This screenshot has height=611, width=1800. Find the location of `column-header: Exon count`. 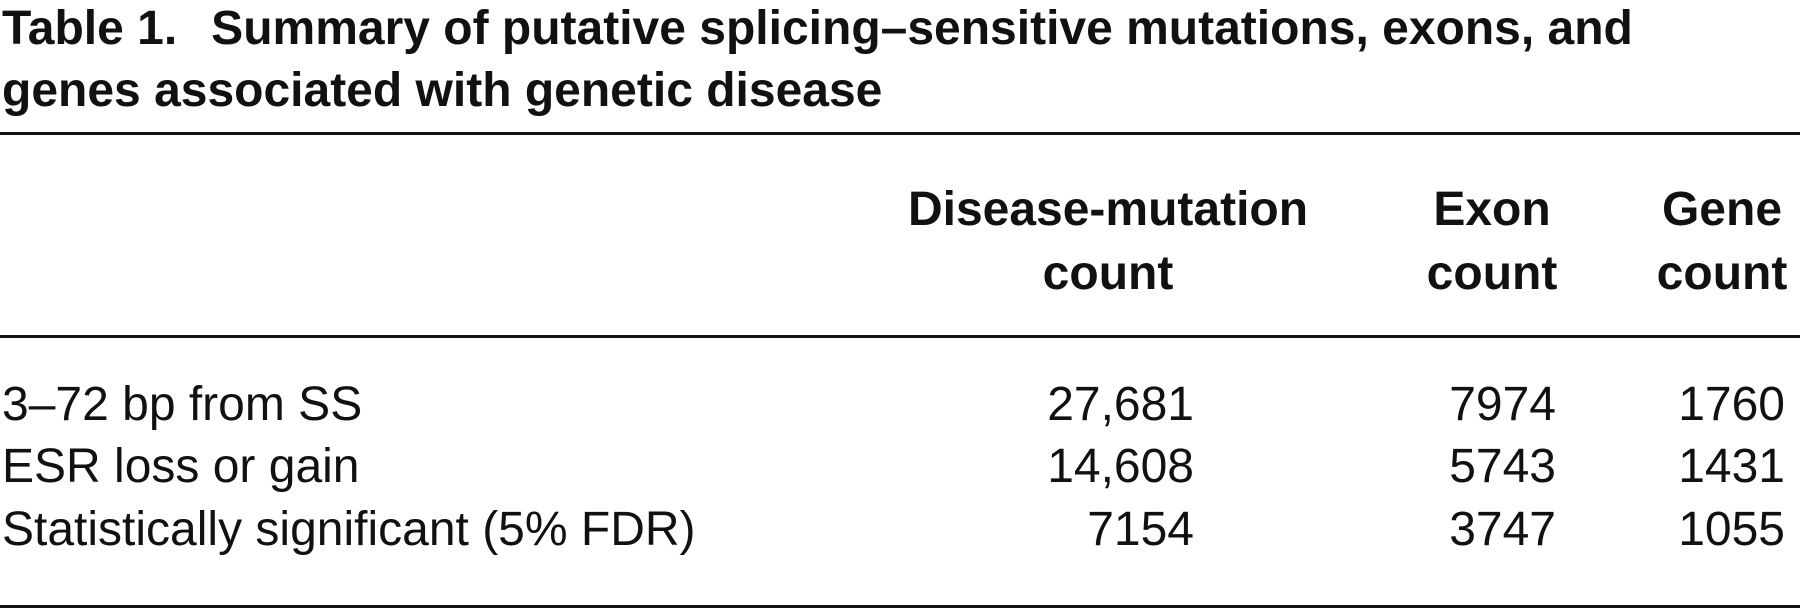

column-header: Exon count is located at coordinates (1492, 241).